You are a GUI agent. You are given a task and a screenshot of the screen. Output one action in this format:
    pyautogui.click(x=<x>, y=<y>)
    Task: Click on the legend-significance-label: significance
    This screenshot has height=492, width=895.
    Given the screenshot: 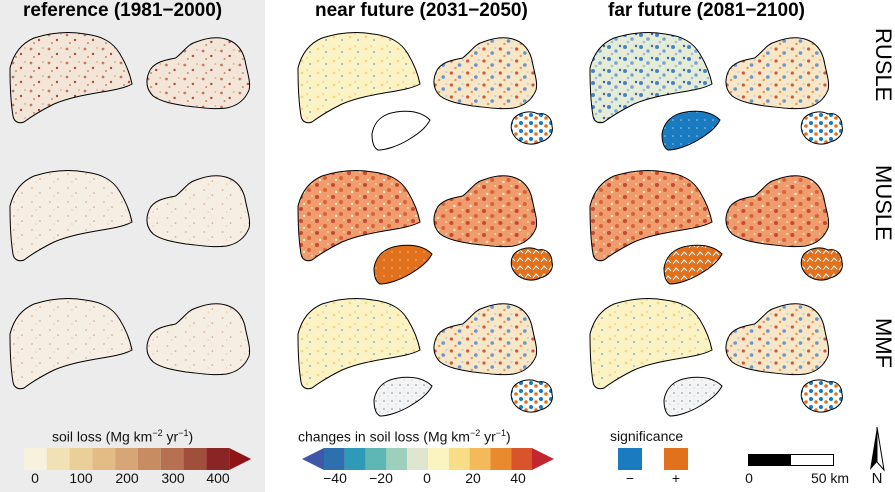 What is the action you would take?
    pyautogui.click(x=647, y=436)
    